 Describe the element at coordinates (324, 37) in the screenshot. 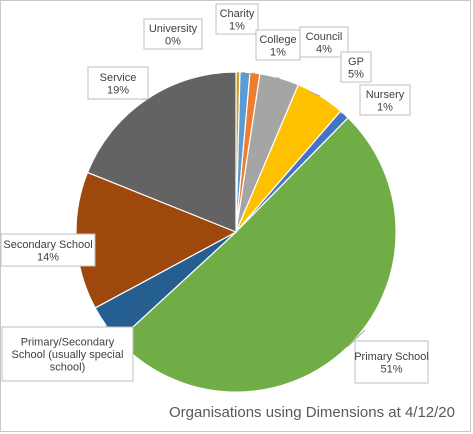

I see `slice-category-label: Council` at that location.